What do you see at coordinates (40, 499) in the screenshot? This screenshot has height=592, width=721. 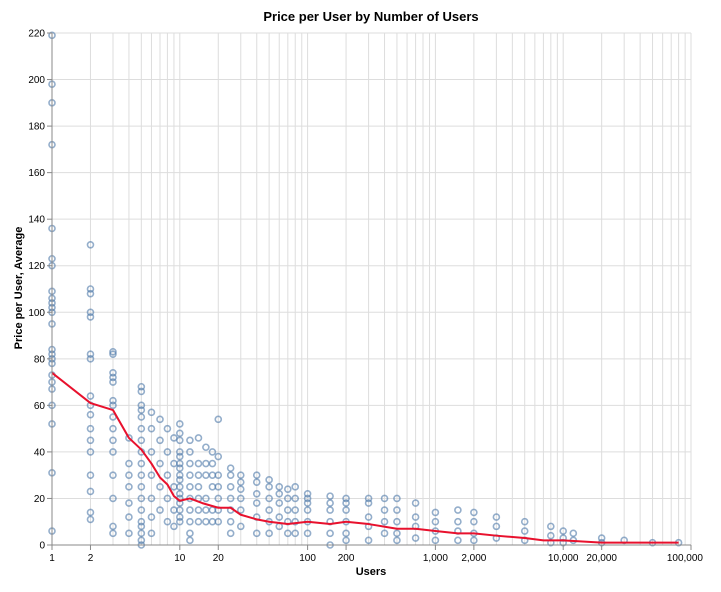 I see `y-tick-label: 20` at bounding box center [40, 499].